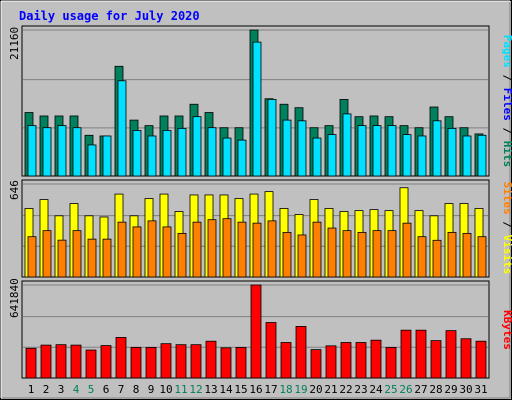  Describe the element at coordinates (480, 389) in the screenshot. I see `x-tick-label: 31` at that location.